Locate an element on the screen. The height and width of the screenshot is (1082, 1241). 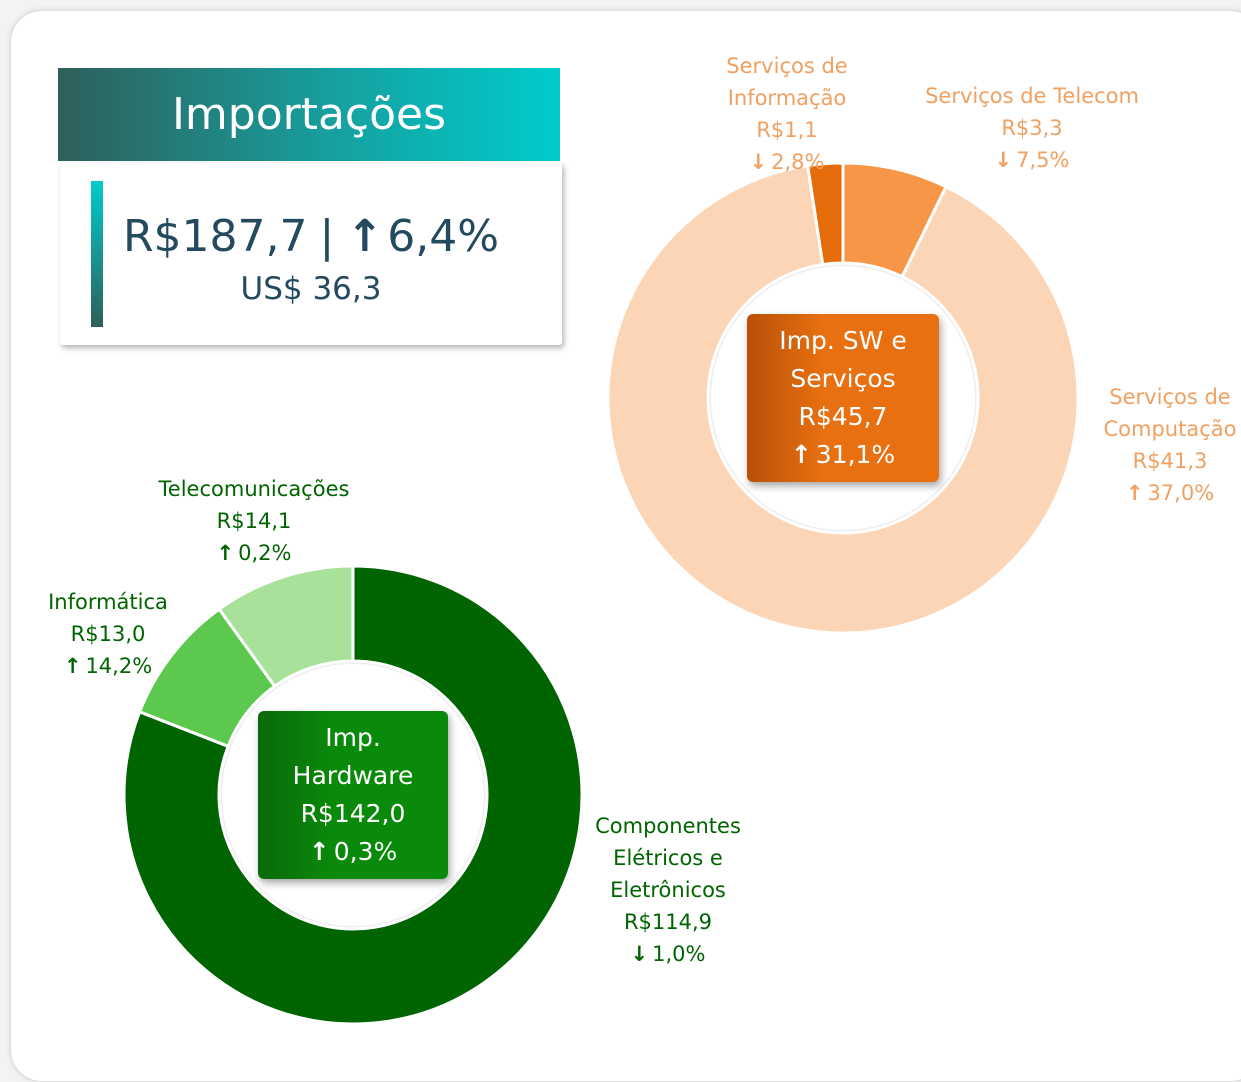
slice-value: R$3,3 is located at coordinates (1032, 128).